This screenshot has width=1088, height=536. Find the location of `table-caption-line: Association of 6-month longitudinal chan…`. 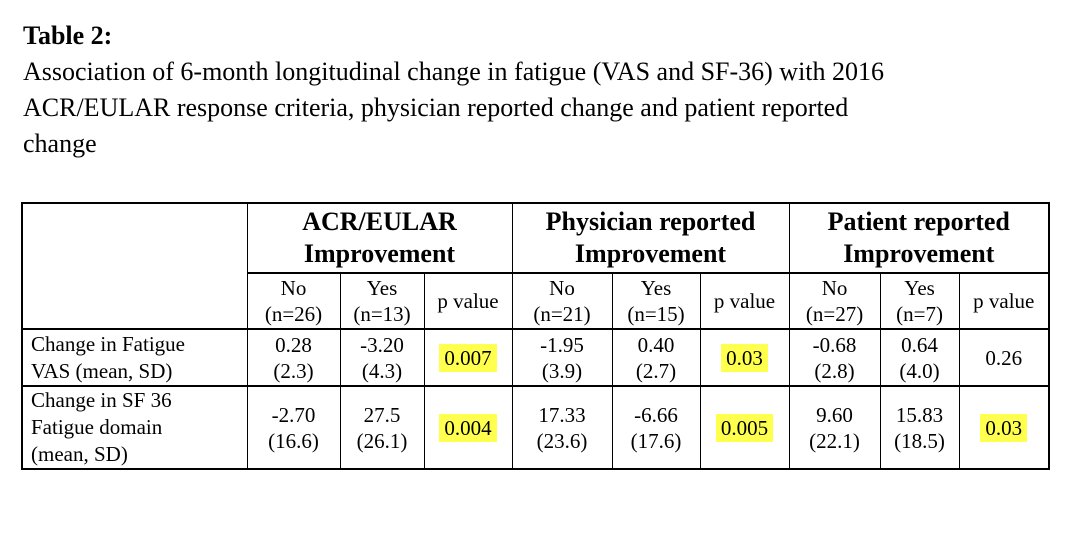

table-caption-line: Association of 6-month longitudinal chan… is located at coordinates (454, 71).